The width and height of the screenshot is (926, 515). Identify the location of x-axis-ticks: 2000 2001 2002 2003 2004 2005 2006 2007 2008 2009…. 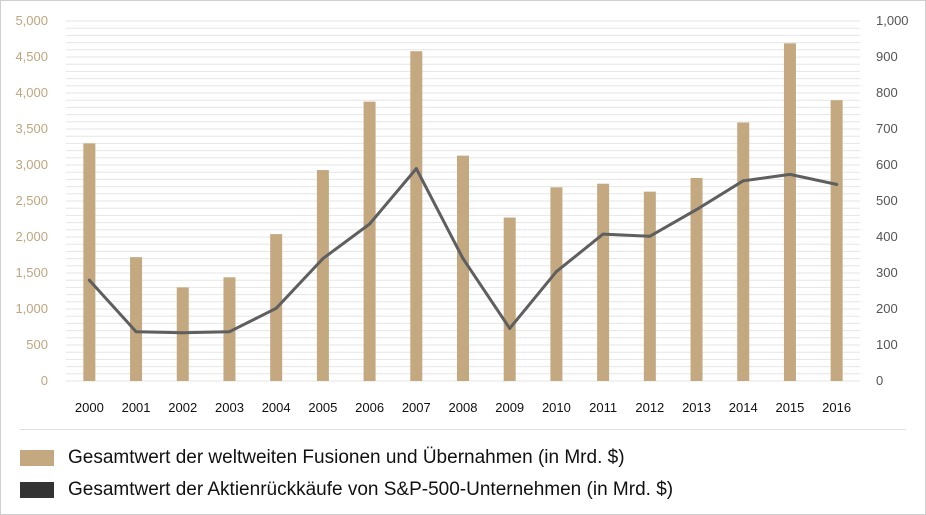
(463, 407).